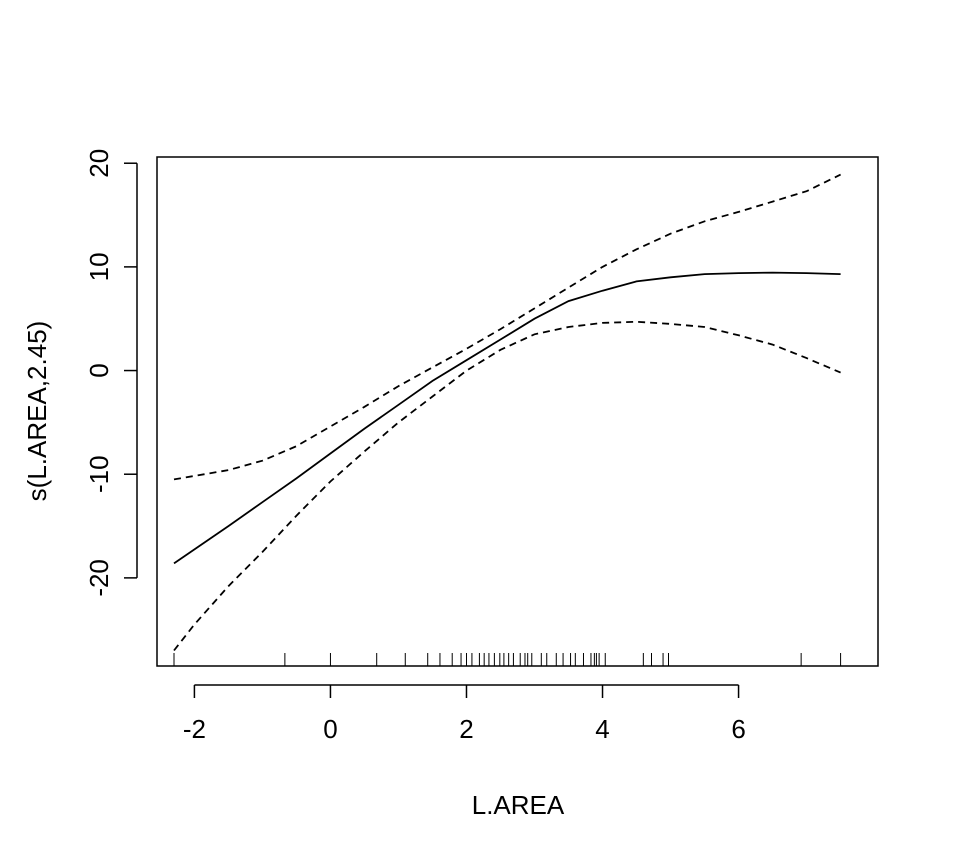  I want to click on x-tick-label: -2, so click(194, 729).